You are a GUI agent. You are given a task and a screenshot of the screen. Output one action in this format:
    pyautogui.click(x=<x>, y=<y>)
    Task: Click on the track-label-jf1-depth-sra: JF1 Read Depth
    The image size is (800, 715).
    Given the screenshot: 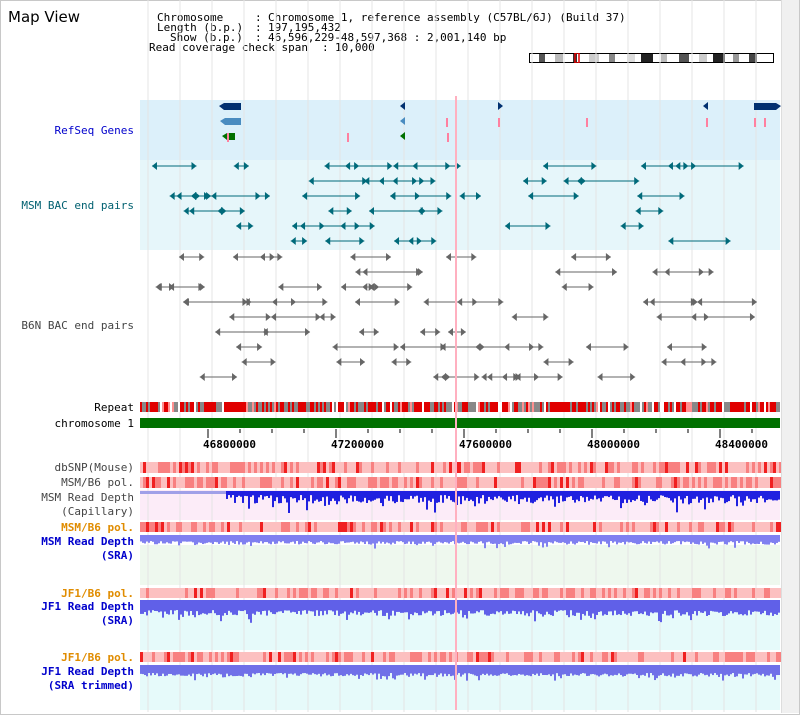 What is the action you would take?
    pyautogui.click(x=87, y=606)
    